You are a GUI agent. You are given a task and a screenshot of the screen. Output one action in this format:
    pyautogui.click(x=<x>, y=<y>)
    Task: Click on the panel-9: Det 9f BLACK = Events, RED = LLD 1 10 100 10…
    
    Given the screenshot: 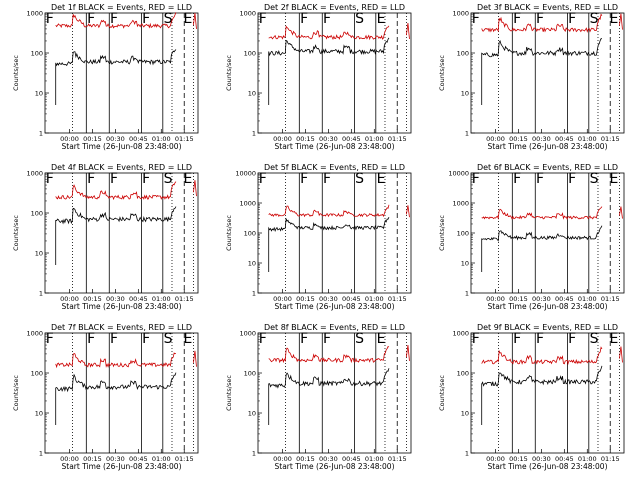 What is the action you would take?
    pyautogui.click(x=531, y=397)
    